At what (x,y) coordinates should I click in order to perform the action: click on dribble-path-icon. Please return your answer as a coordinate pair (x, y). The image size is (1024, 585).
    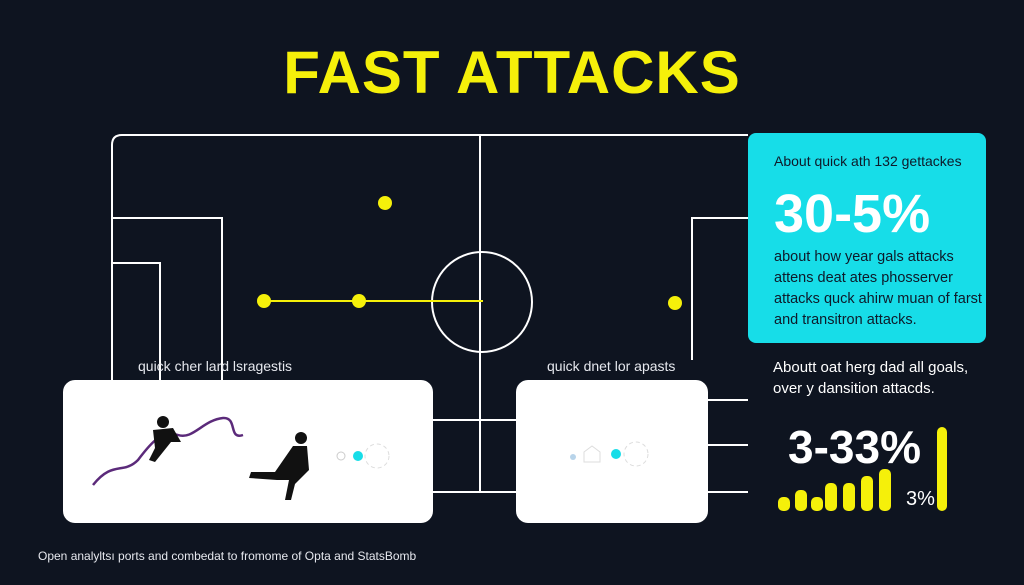
    Looking at the image, I should click on (168, 451).